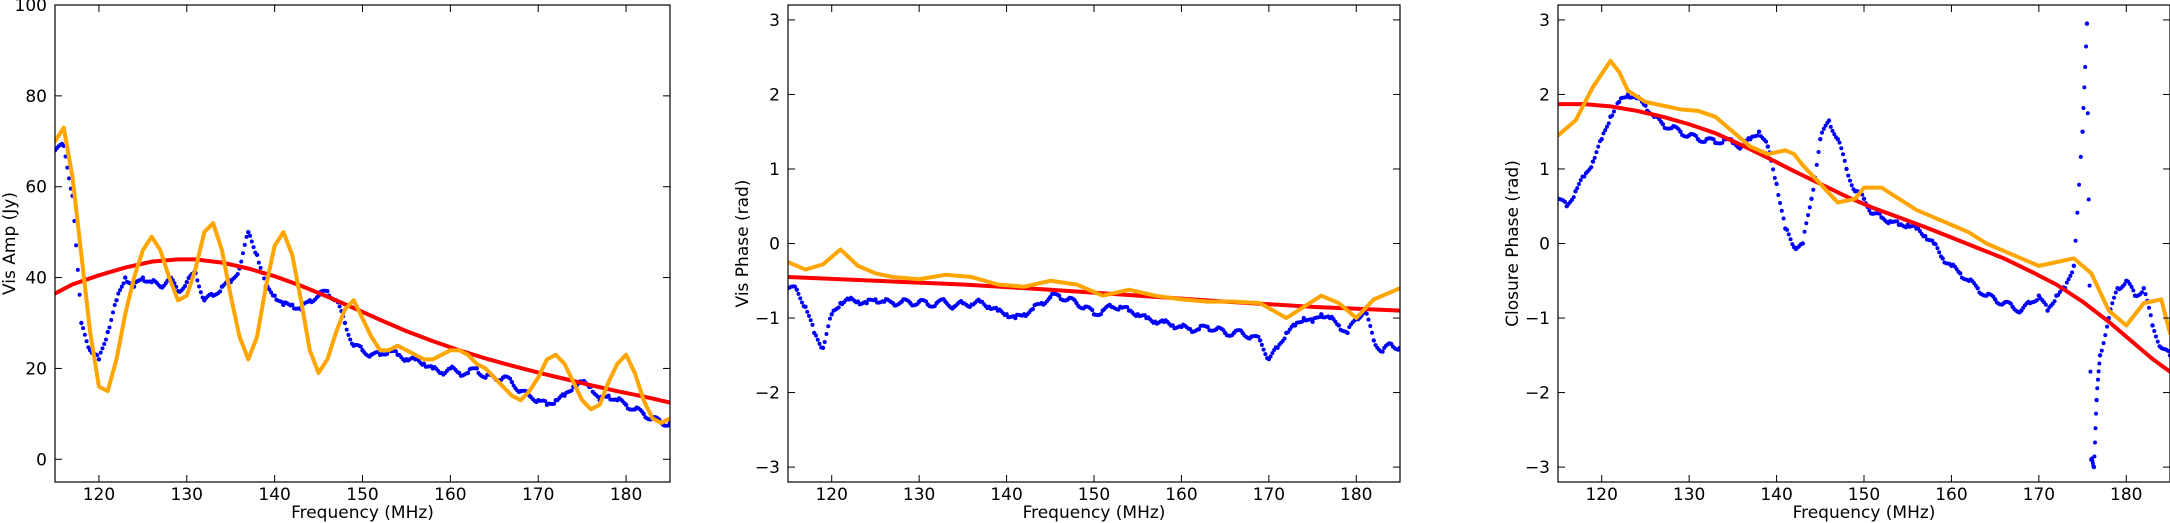  Describe the element at coordinates (767, 319) in the screenshot. I see `y-tick-label: −1` at that location.